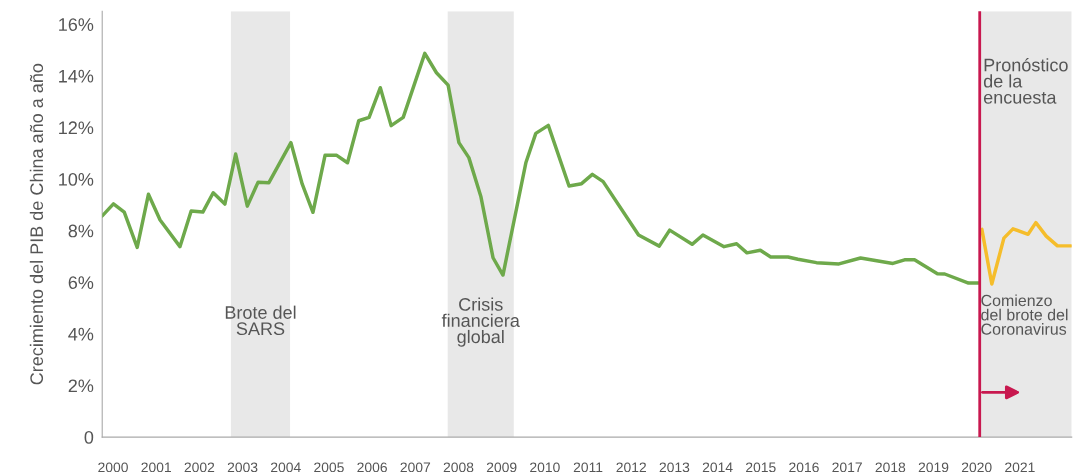  I want to click on y-tick-label: 0, so click(89, 437).